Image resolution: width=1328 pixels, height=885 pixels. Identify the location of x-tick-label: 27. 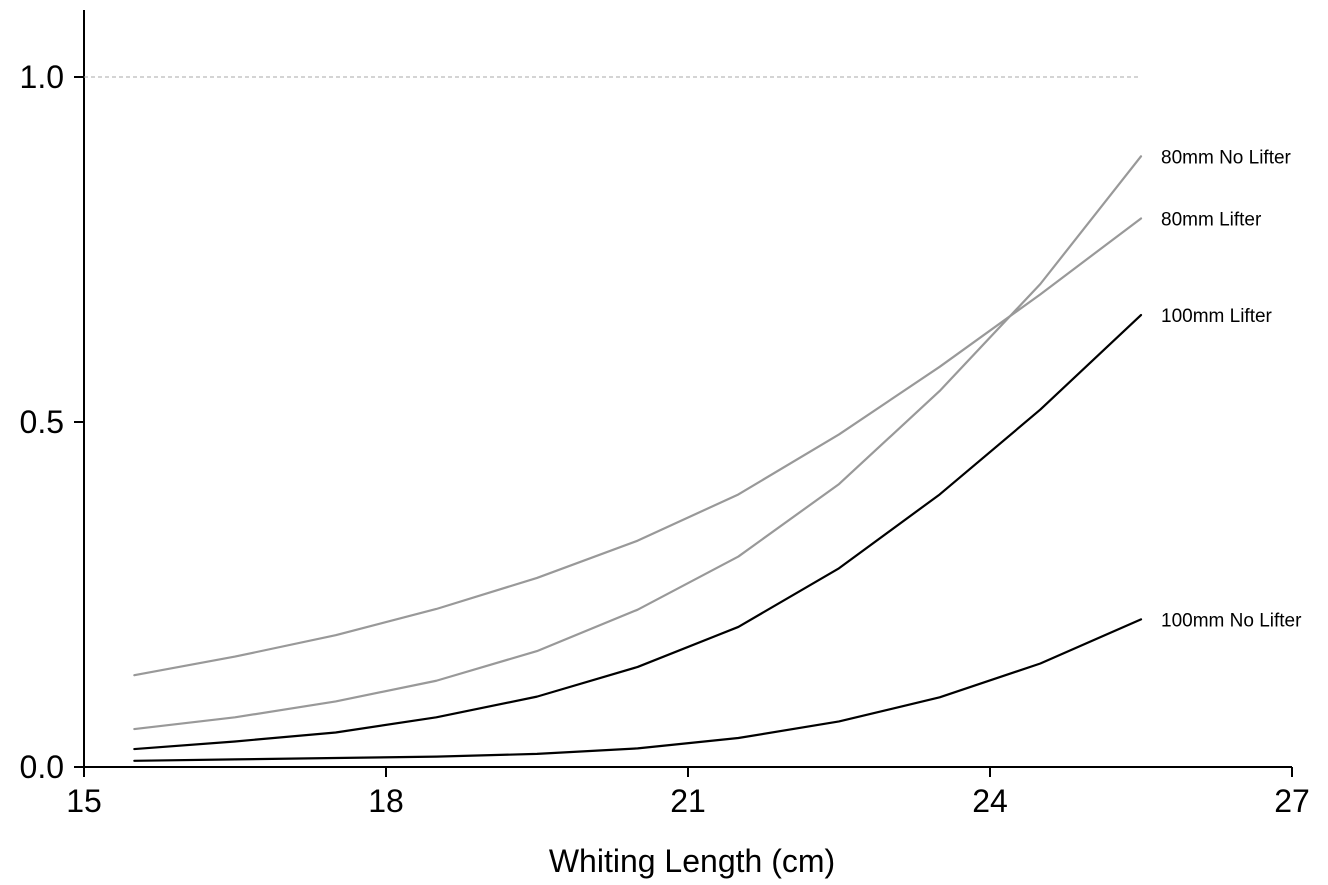
(1292, 801).